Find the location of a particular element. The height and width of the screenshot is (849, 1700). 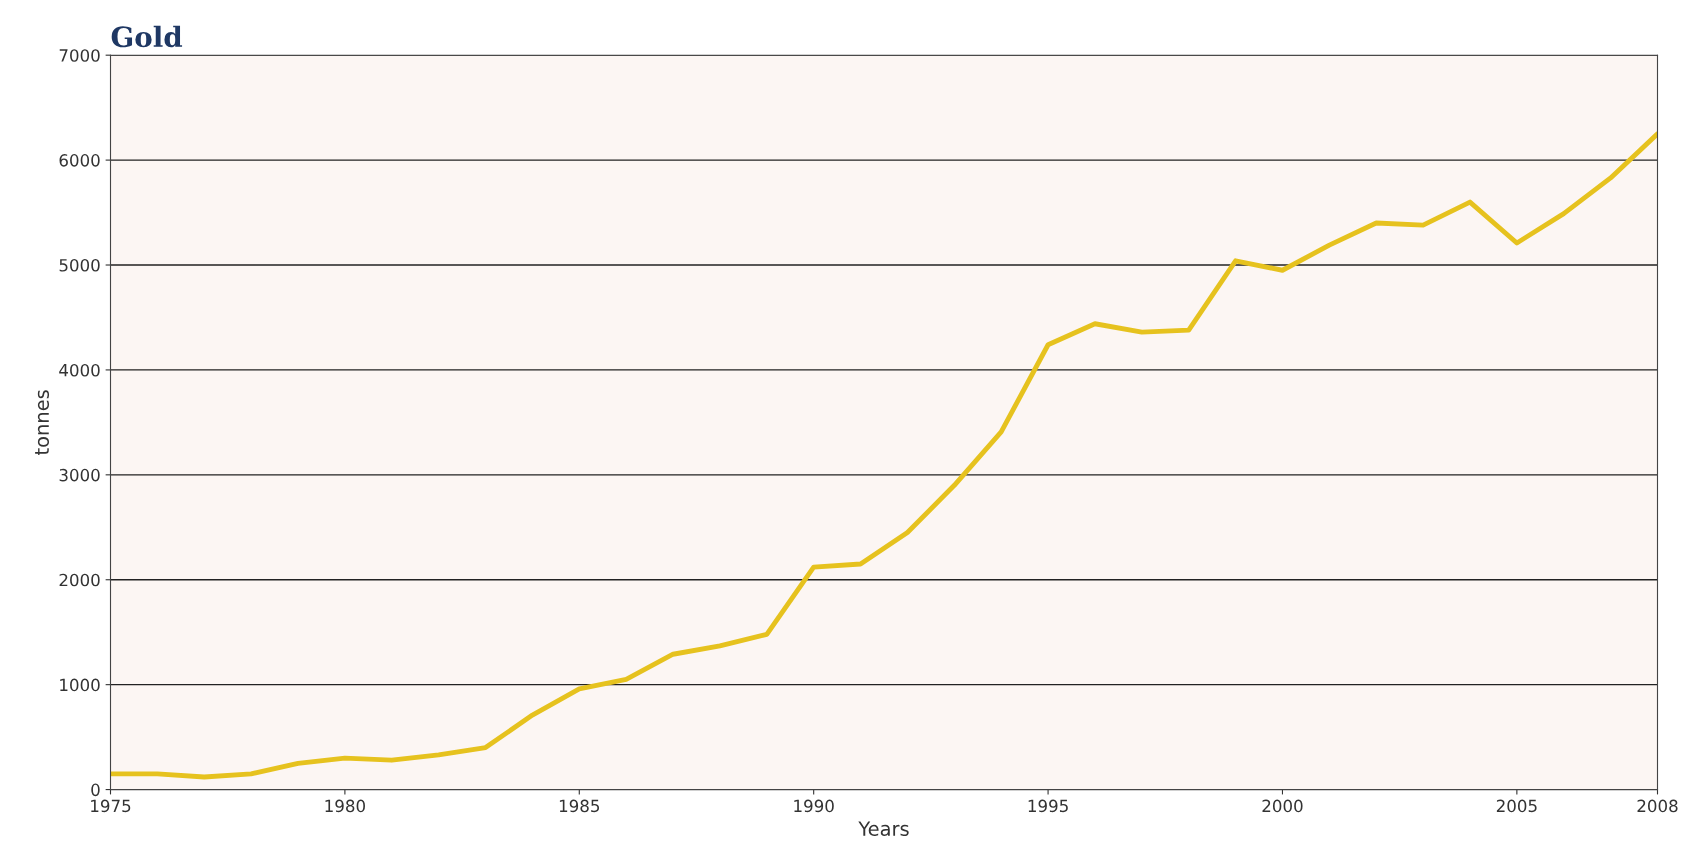

y-tick-label: 1000 is located at coordinates (80, 685).